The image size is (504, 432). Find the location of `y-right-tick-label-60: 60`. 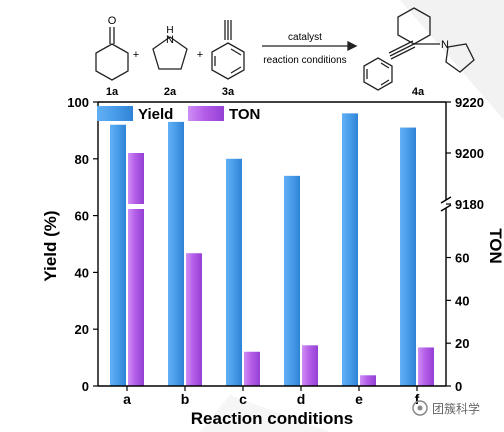

y-right-tick-label-60: 60 is located at coordinates (462, 258).